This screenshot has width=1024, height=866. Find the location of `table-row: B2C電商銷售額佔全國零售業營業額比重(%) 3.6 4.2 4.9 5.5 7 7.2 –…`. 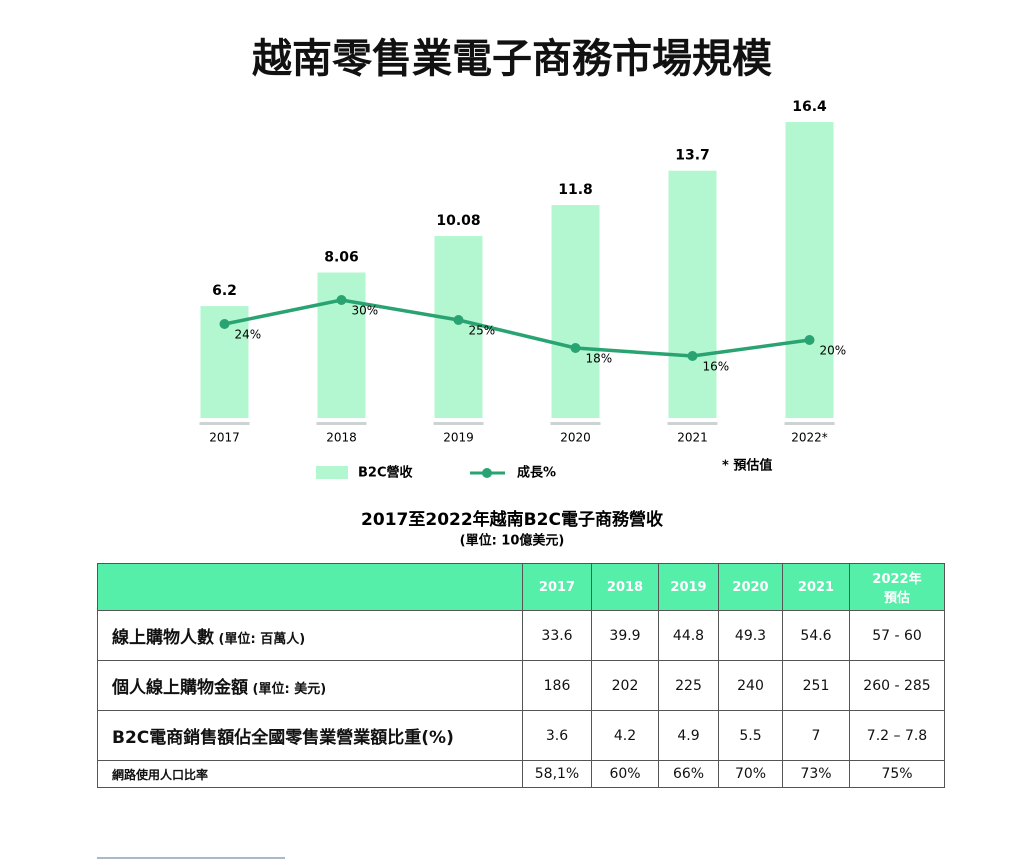

table-row: B2C電商銷售額佔全國零售業營業額比重(%) 3.6 4.2 4.9 5.5 7 7.2 –… is located at coordinates (521, 735).